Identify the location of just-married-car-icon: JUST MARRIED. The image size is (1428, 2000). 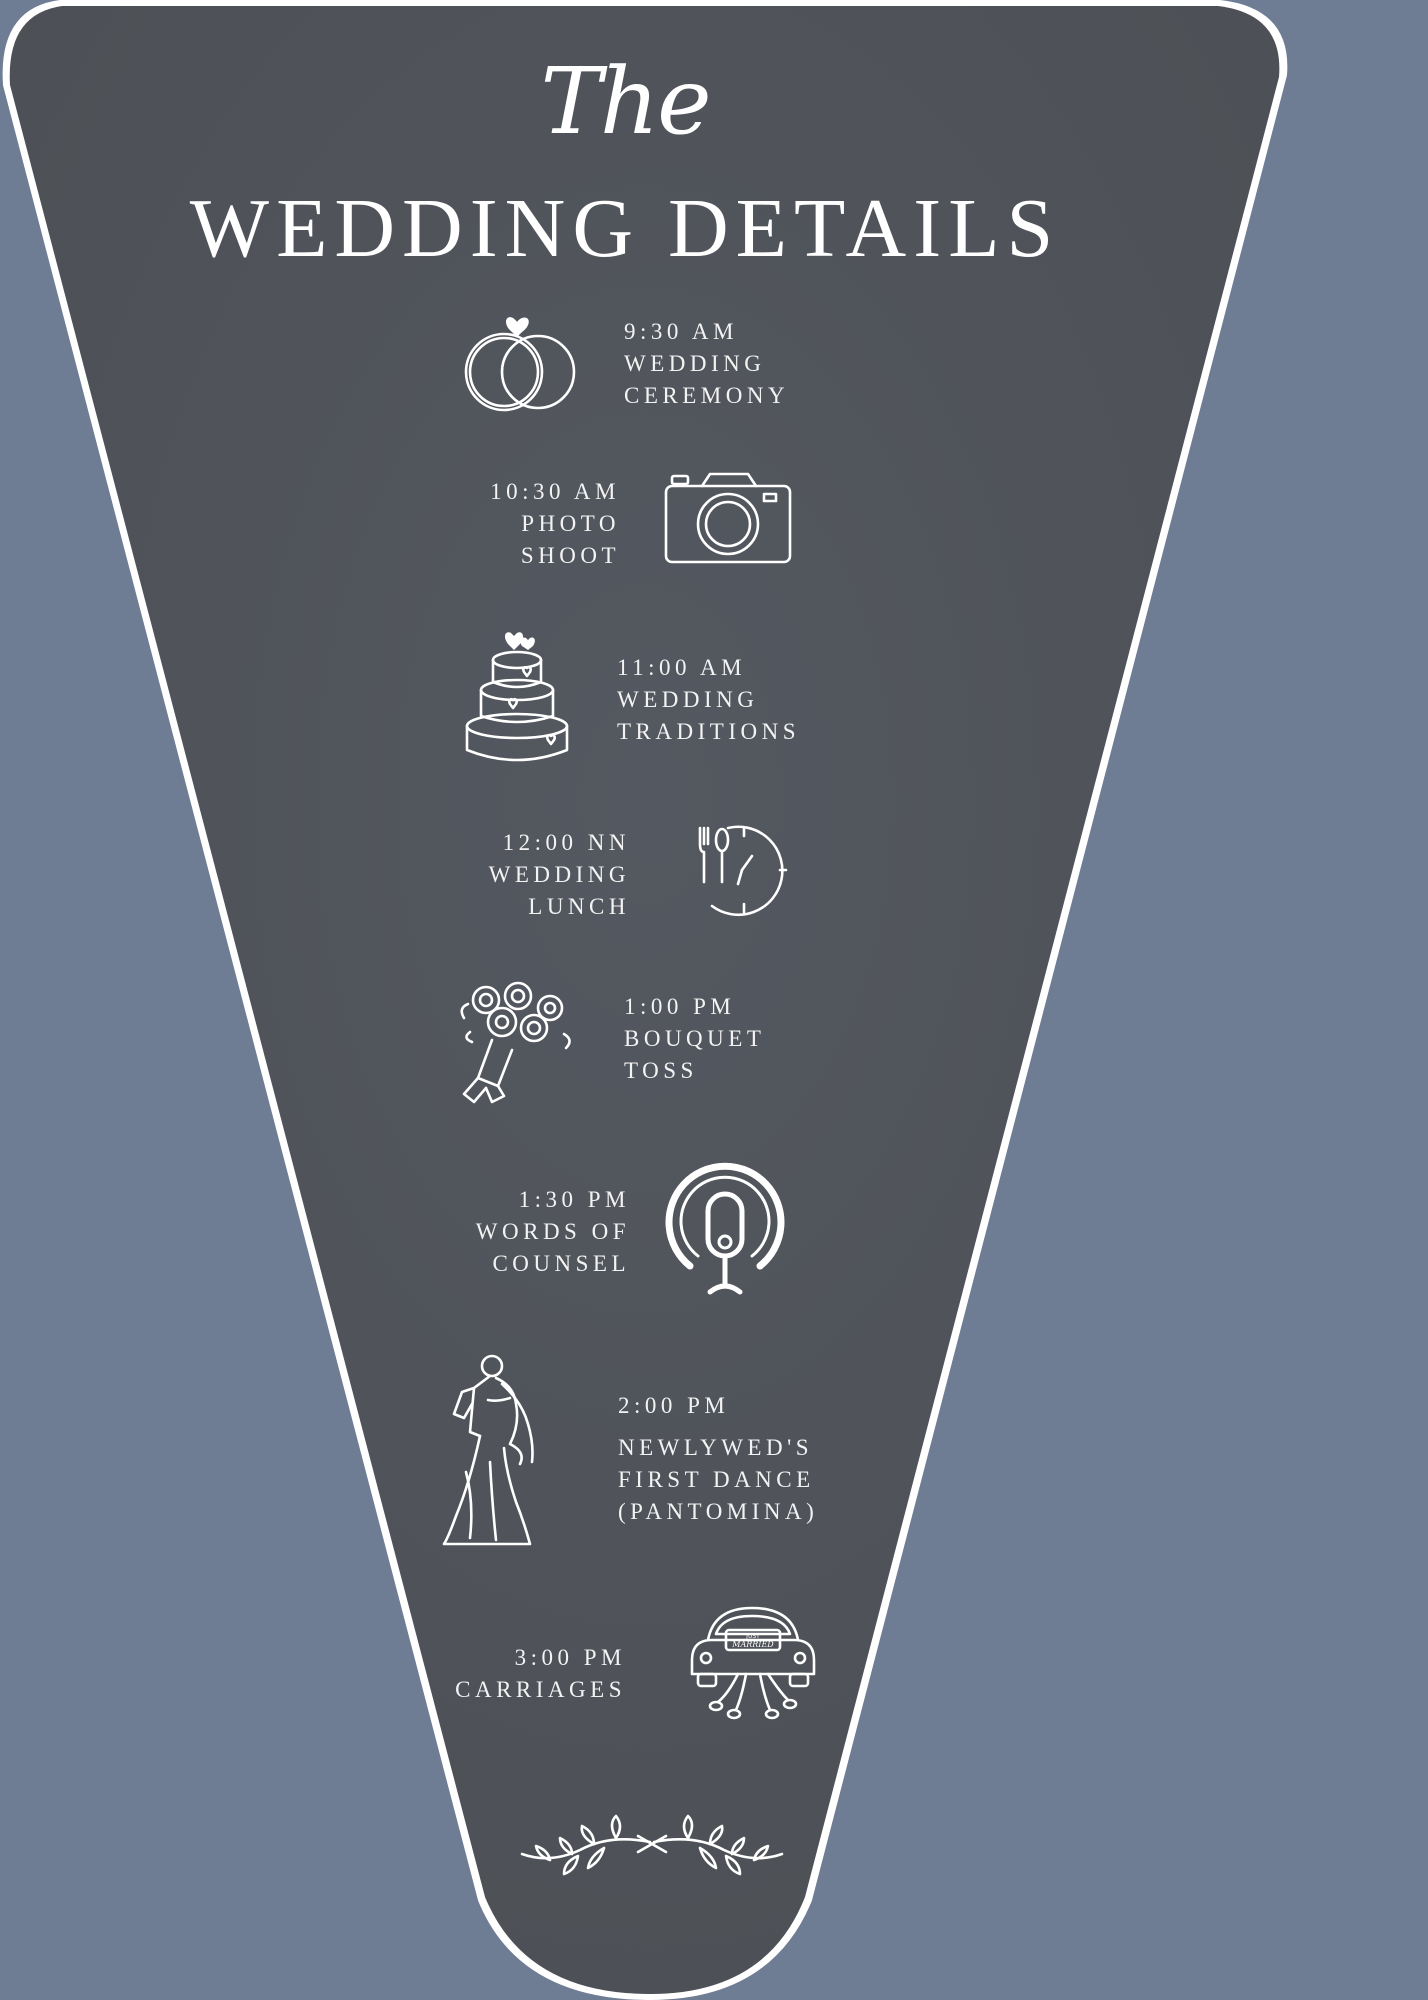
(753, 1663).